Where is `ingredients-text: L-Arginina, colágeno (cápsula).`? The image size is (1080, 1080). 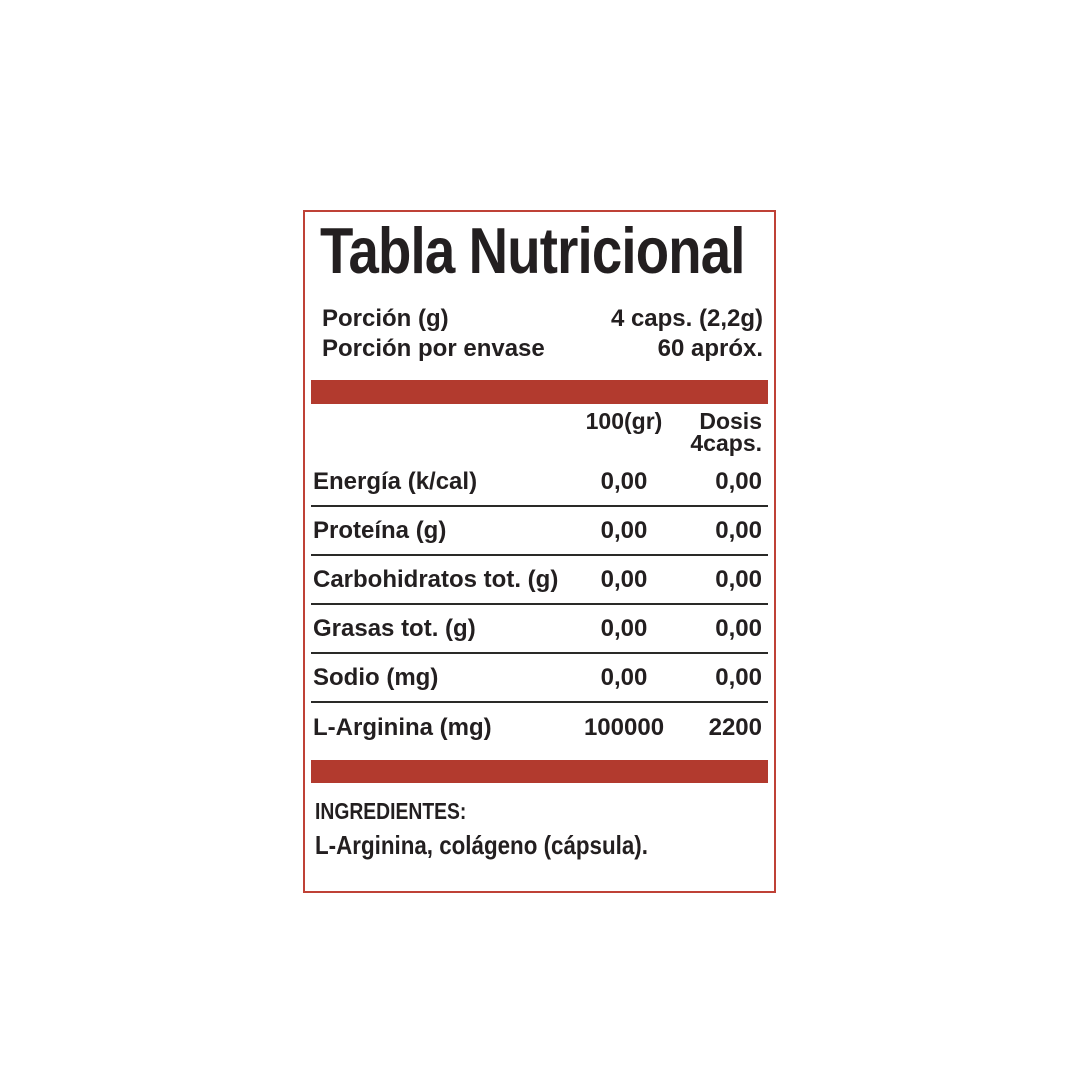 ingredients-text: L-Arginina, colágeno (cápsula). is located at coordinates (481, 845).